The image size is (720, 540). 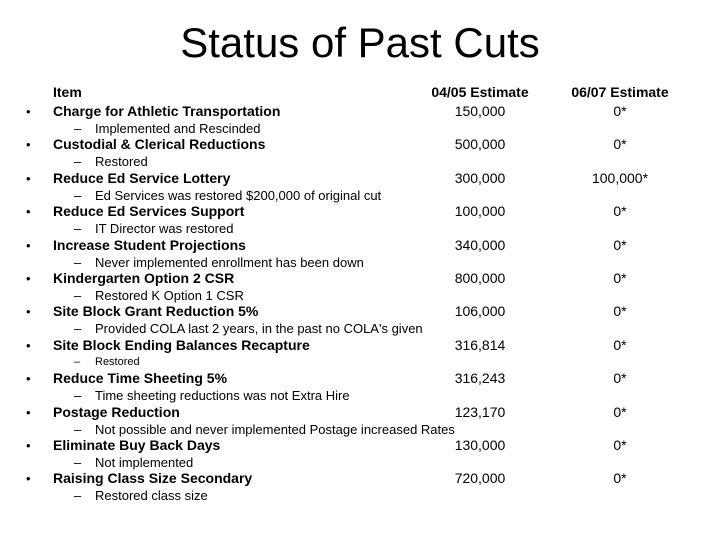 What do you see at coordinates (360, 93) in the screenshot?
I see `table-header-row: Item 04/05 Estimate 06/07 Estimate` at bounding box center [360, 93].